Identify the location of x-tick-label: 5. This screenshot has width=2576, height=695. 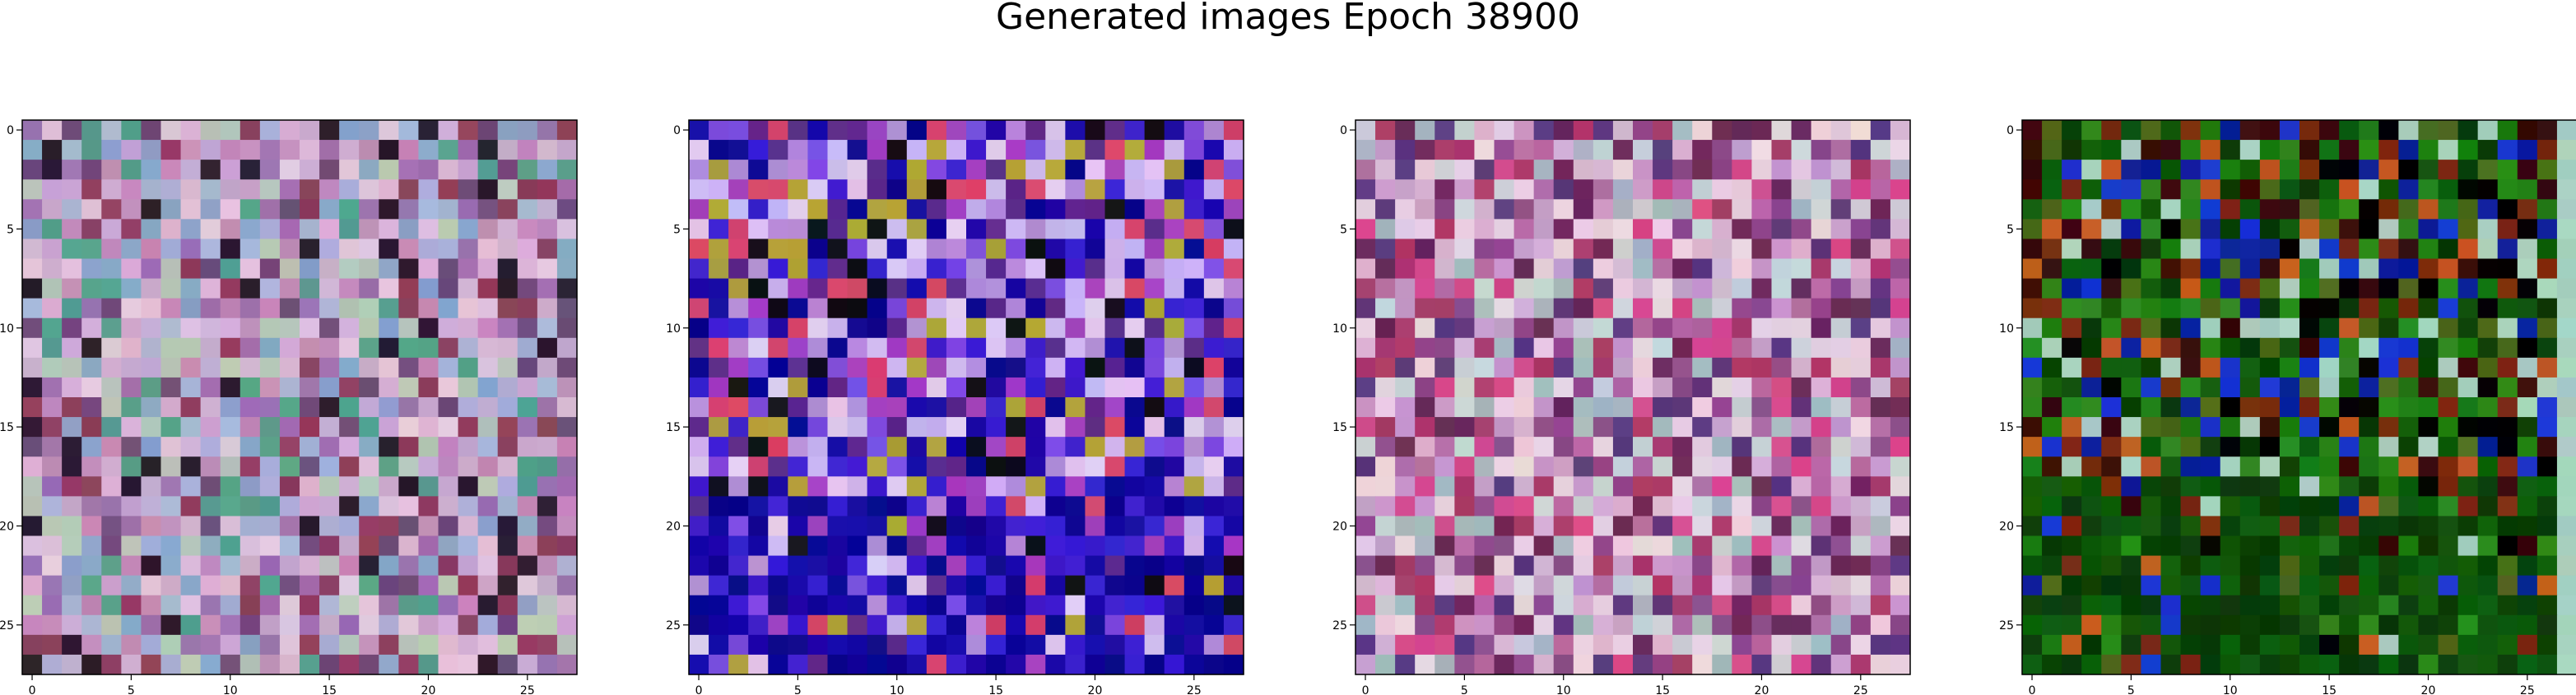
(2131, 689).